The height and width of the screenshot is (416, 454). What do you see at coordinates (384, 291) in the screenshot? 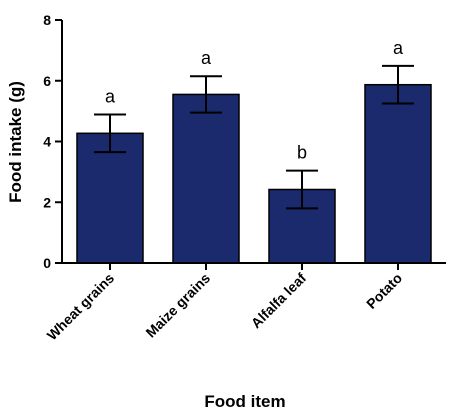
I see `x-tick-label-4: Potato` at bounding box center [384, 291].